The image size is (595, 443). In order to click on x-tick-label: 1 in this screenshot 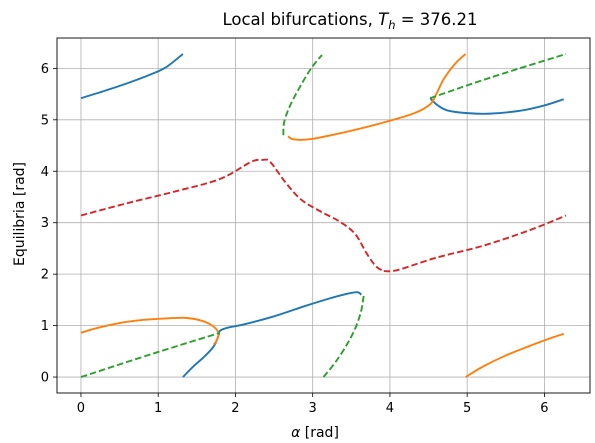, I will do `click(158, 408)`.